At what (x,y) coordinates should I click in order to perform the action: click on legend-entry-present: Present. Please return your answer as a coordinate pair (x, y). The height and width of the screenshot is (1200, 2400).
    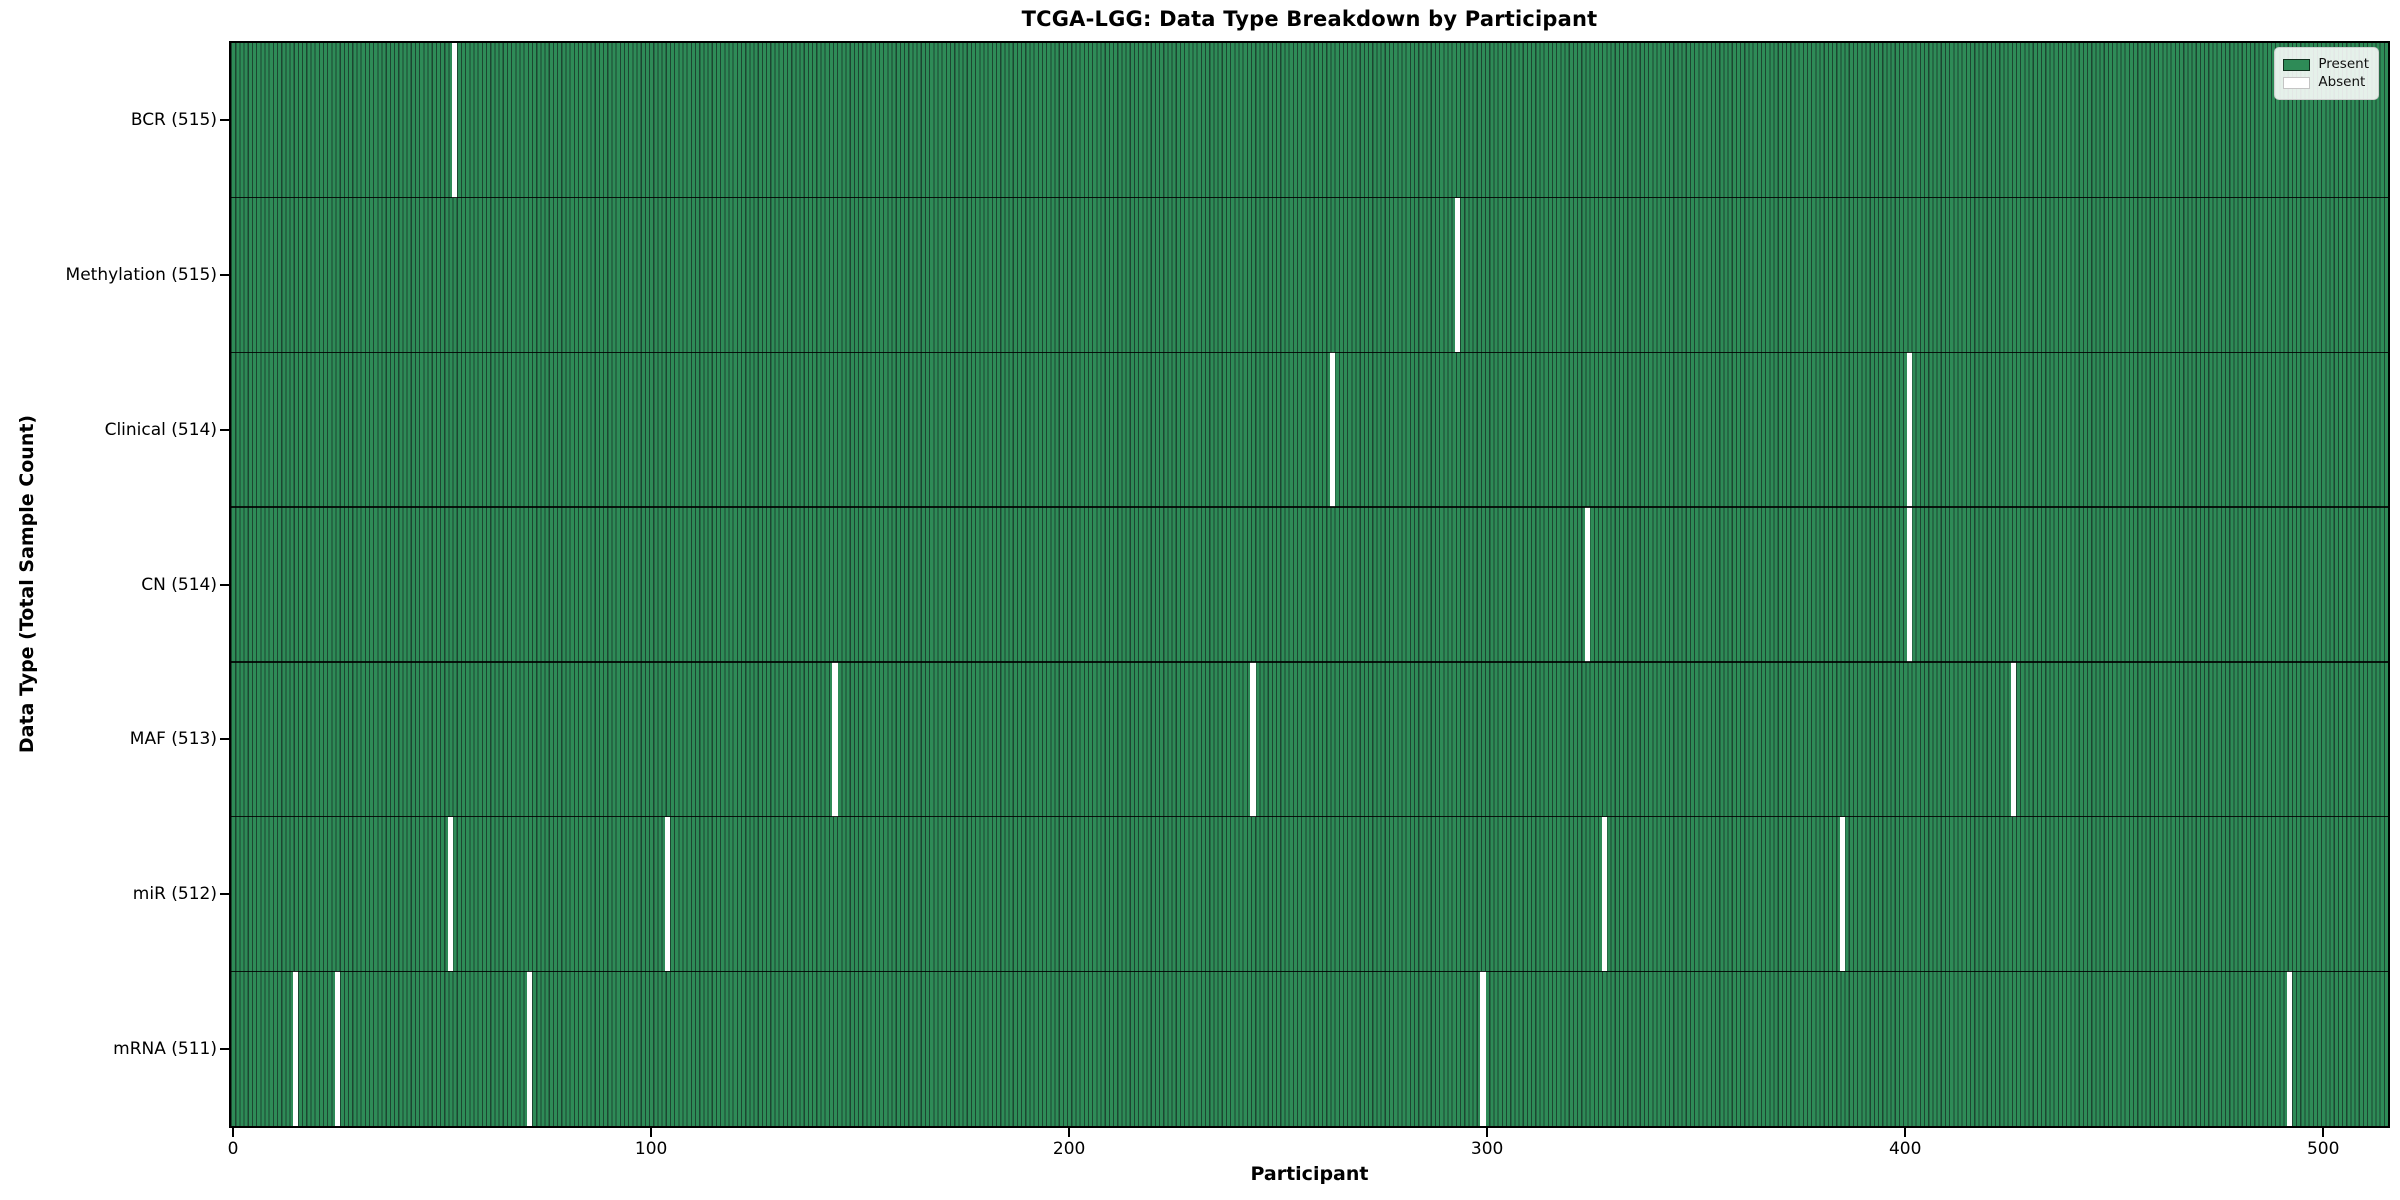
    Looking at the image, I should click on (2326, 64).